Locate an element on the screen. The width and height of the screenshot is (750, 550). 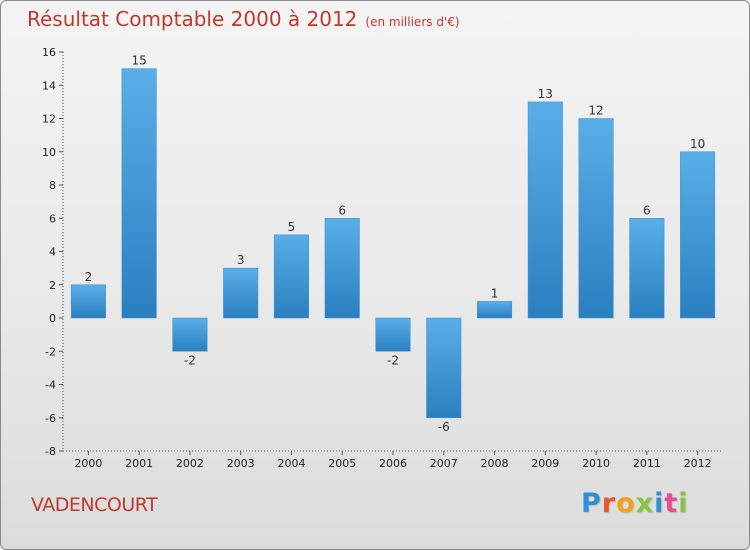
x-tick-label-2004: 2004 is located at coordinates (291, 463).